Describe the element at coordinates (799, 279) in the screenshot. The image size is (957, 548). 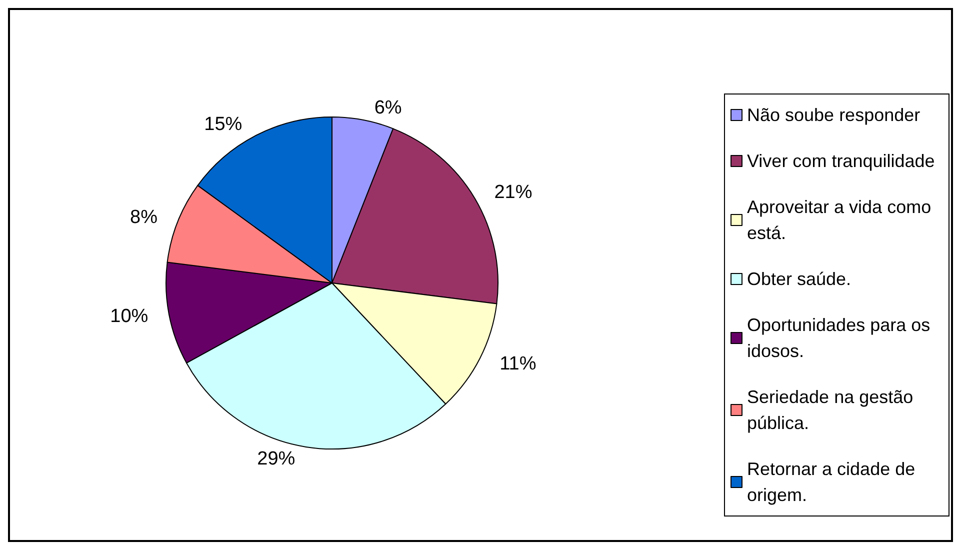
I see `legend-label: Obter saúde.` at that location.